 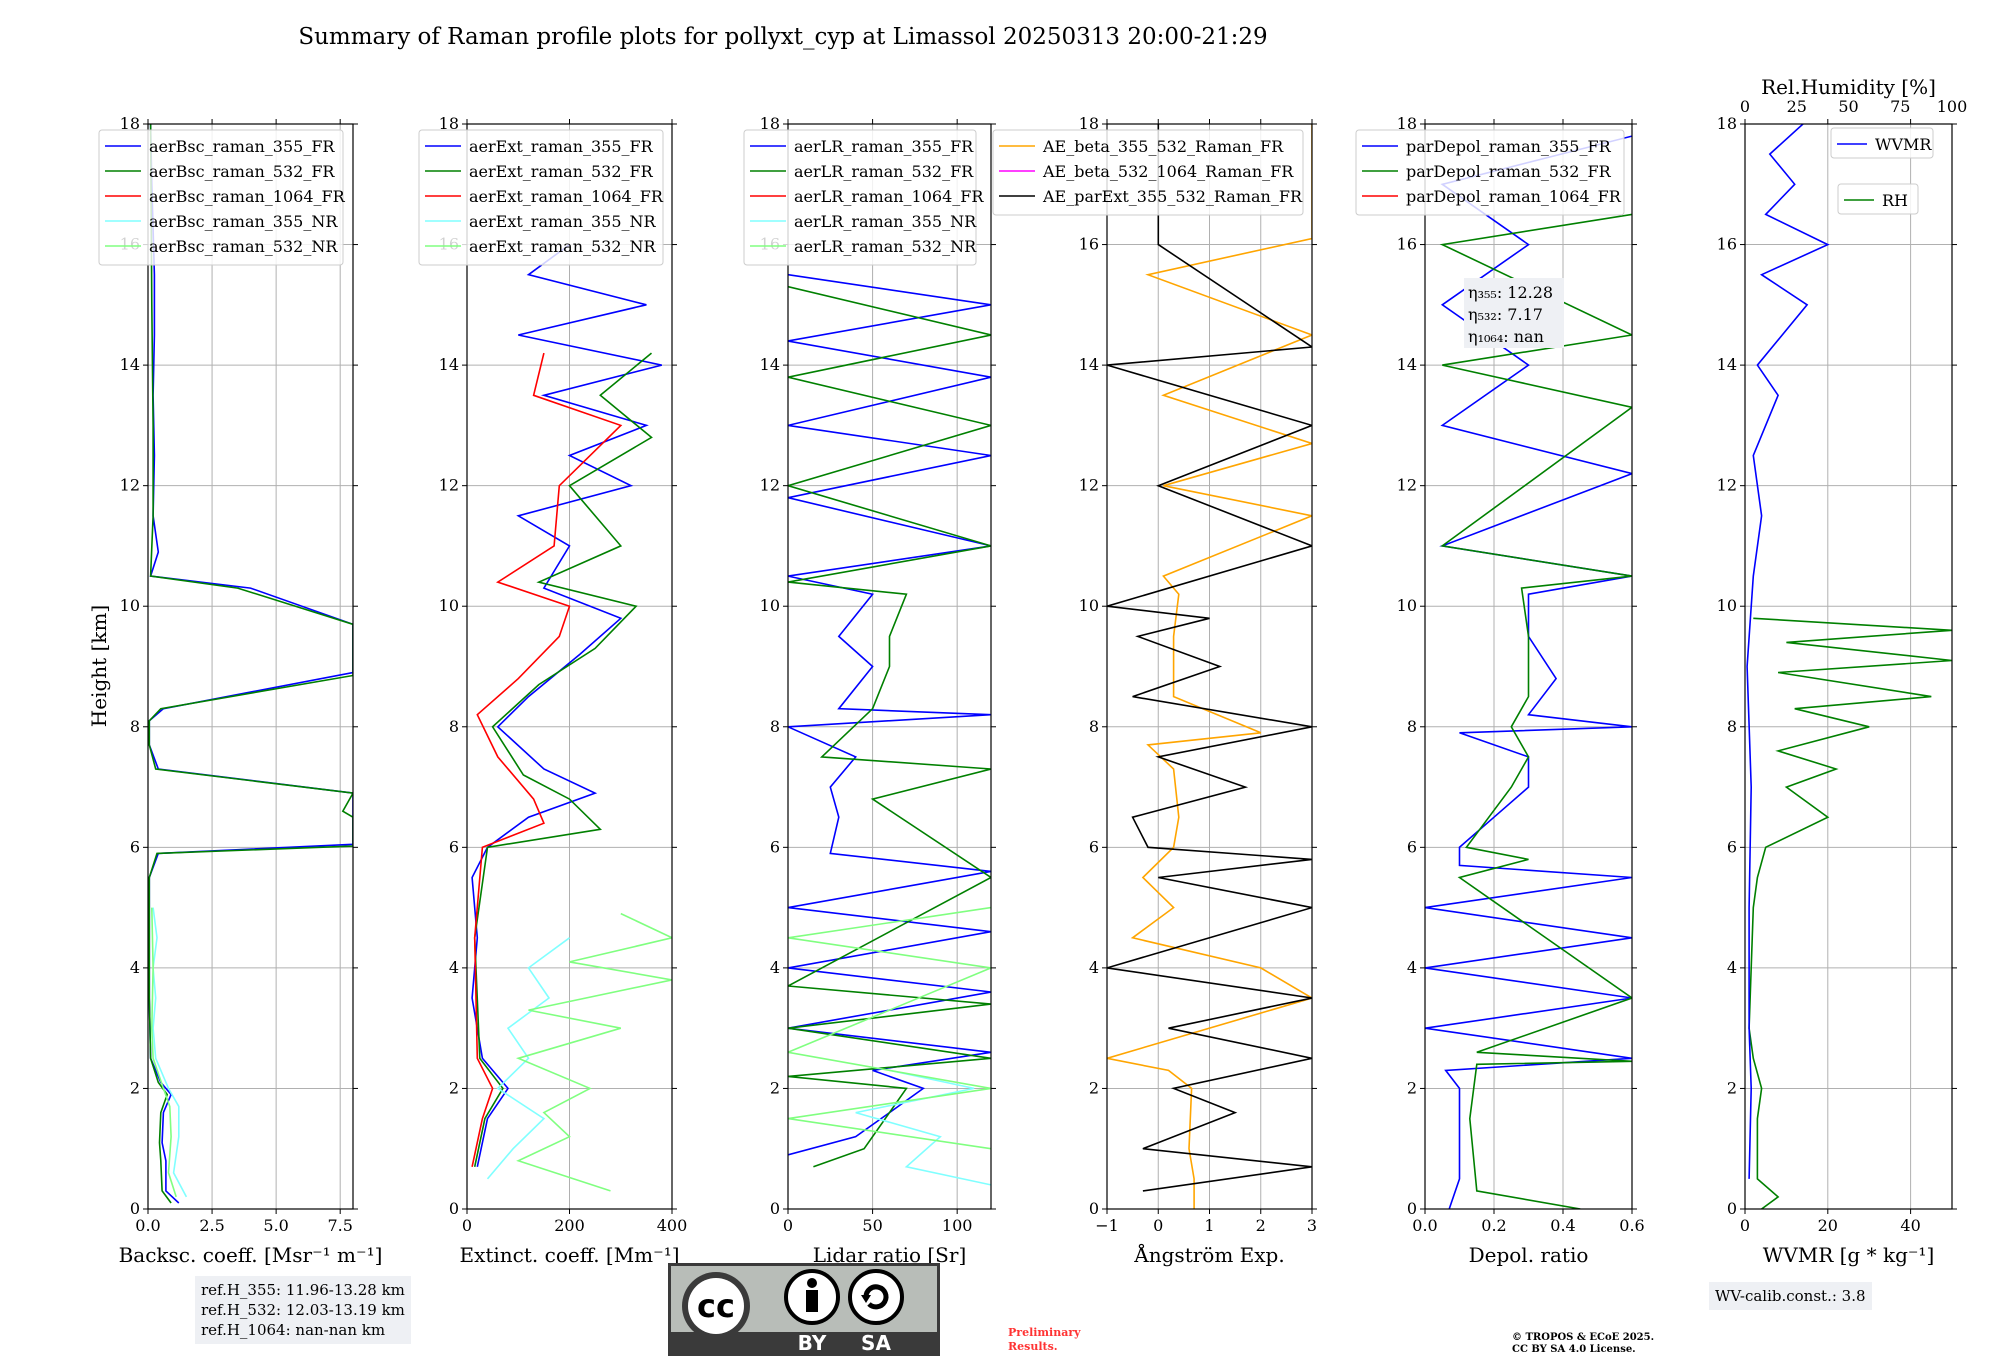 I want to click on legend-label: aerLR_raman_532_FR, so click(x=884, y=171).